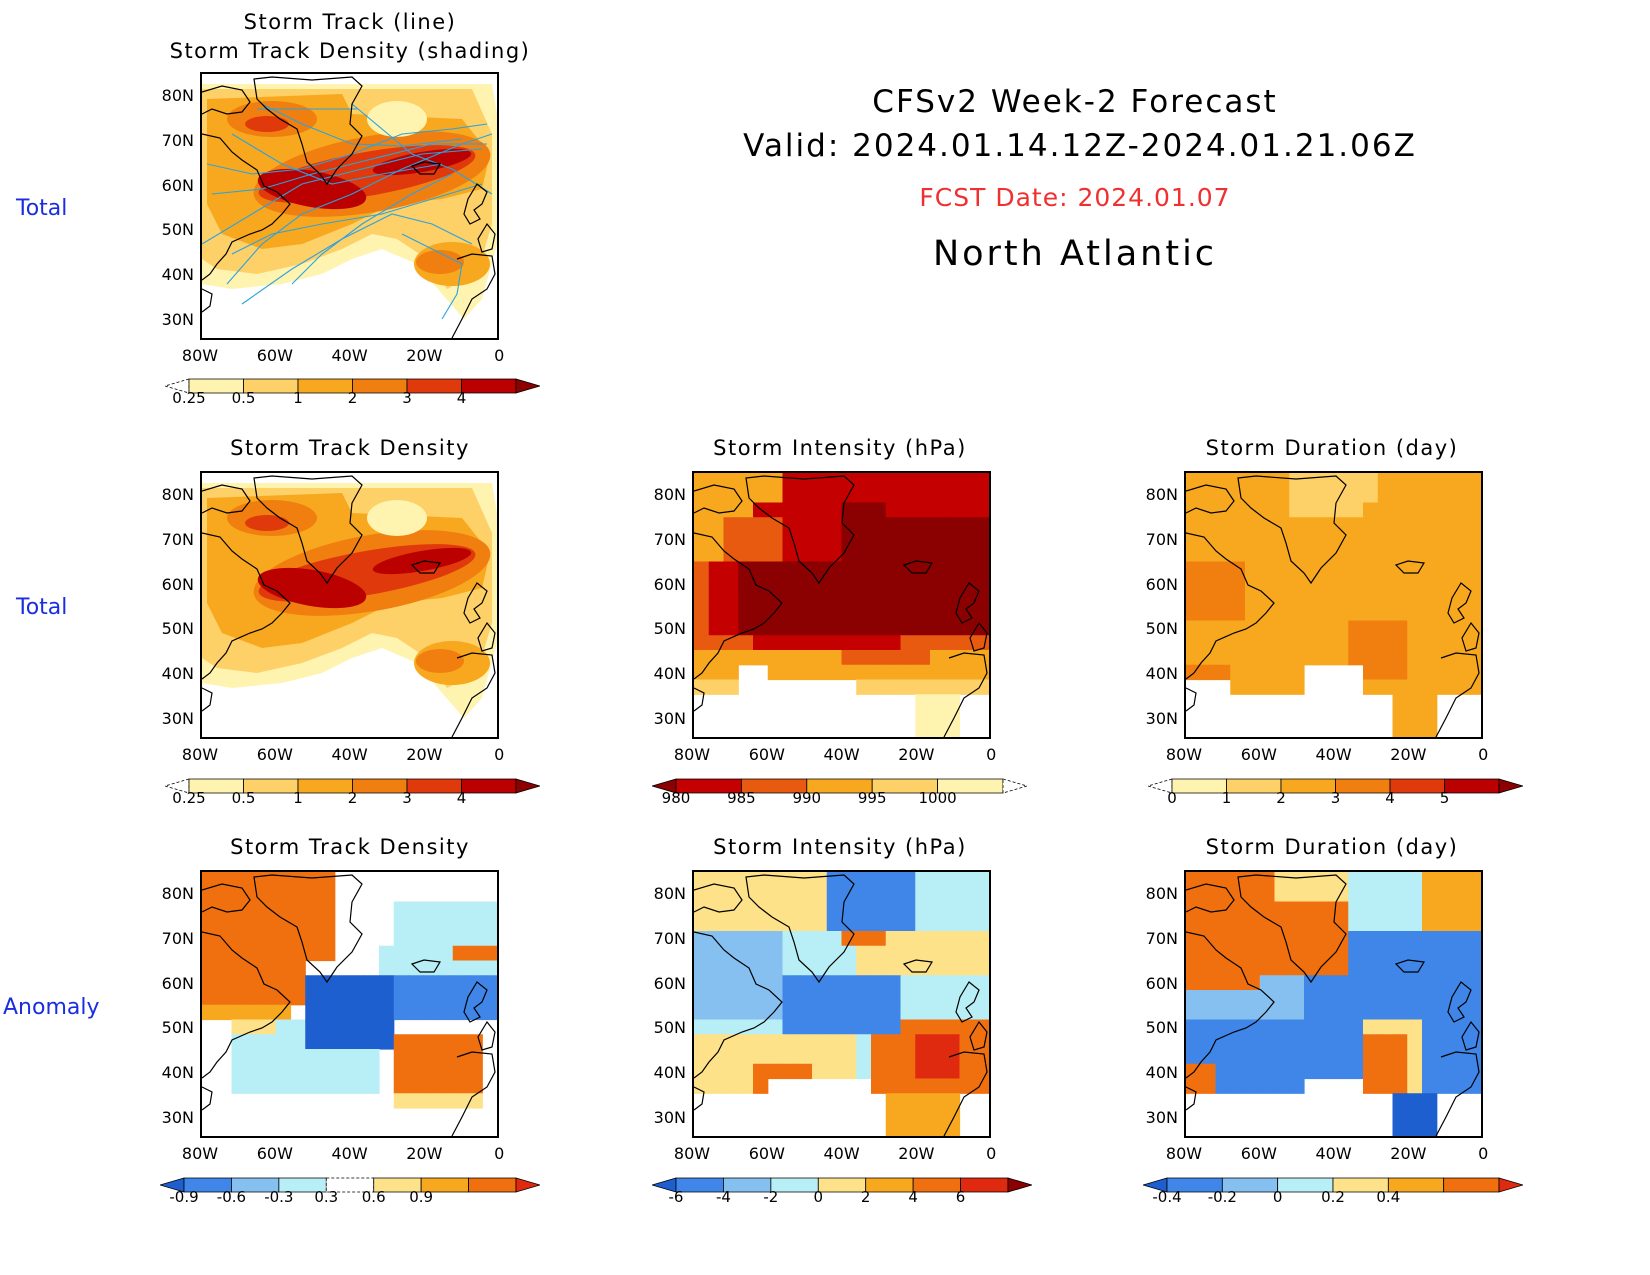 The height and width of the screenshot is (1275, 1650). Describe the element at coordinates (1161, 629) in the screenshot. I see `lat-tick-label: 50N` at that location.